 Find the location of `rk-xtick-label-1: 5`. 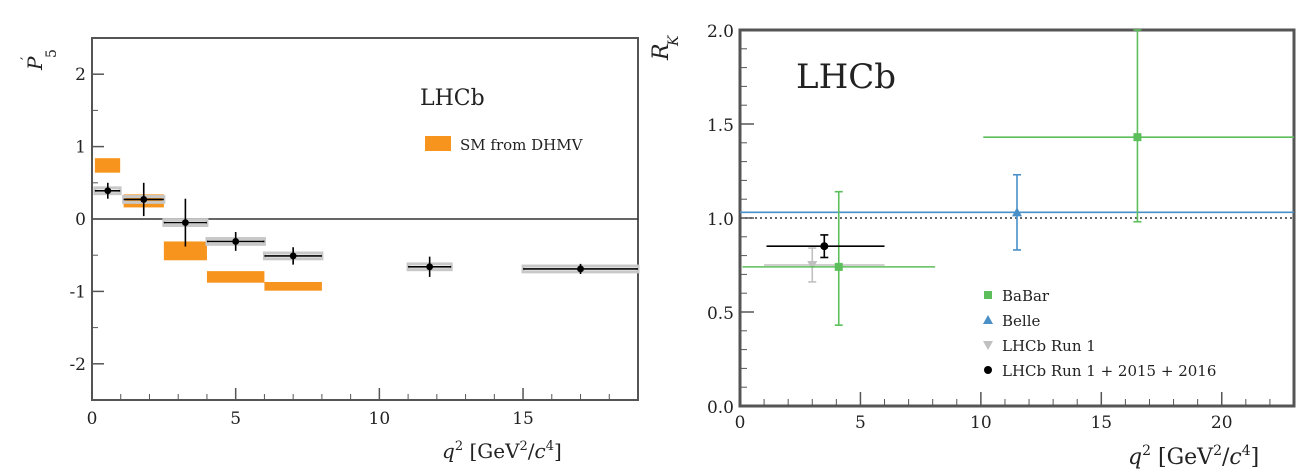

rk-xtick-label-1: 5 is located at coordinates (860, 423).